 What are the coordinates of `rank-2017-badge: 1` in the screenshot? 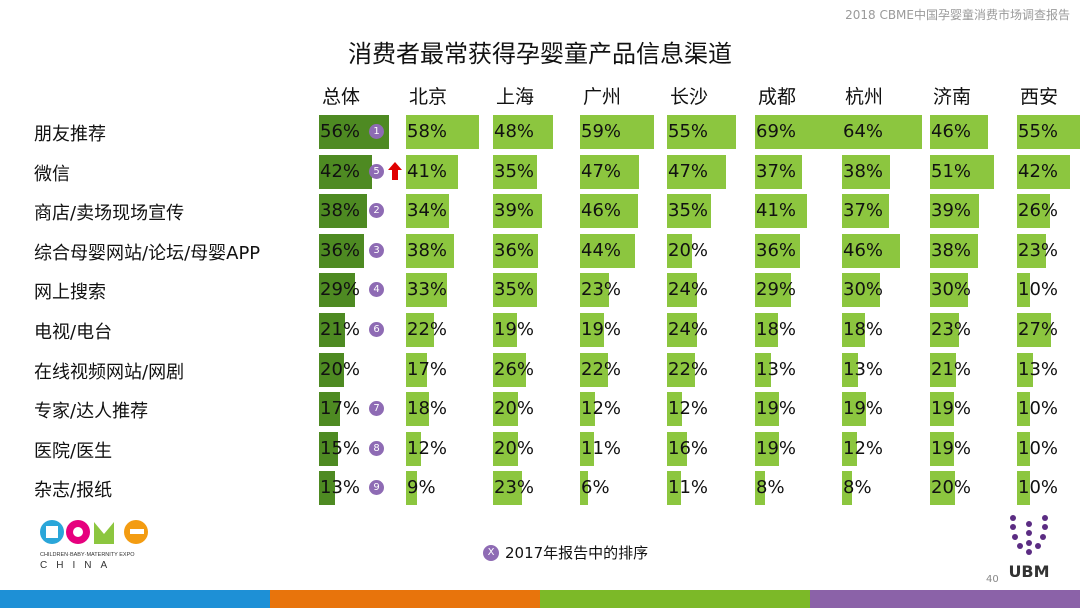 It's located at (376, 131).